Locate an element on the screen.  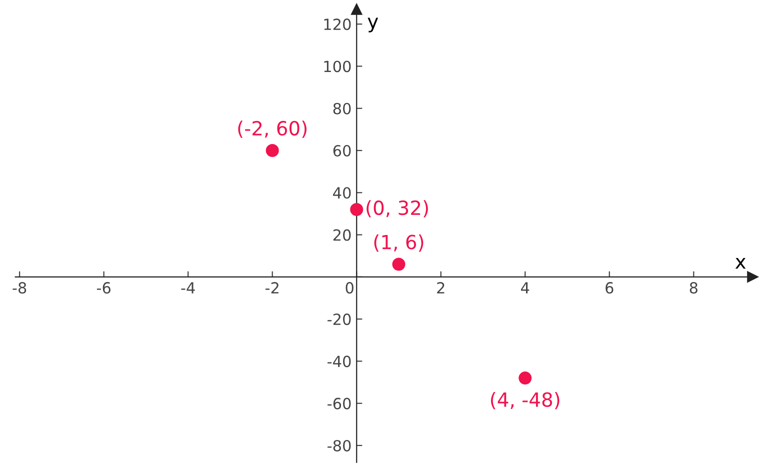
x-tick-label: 4 is located at coordinates (525, 288).